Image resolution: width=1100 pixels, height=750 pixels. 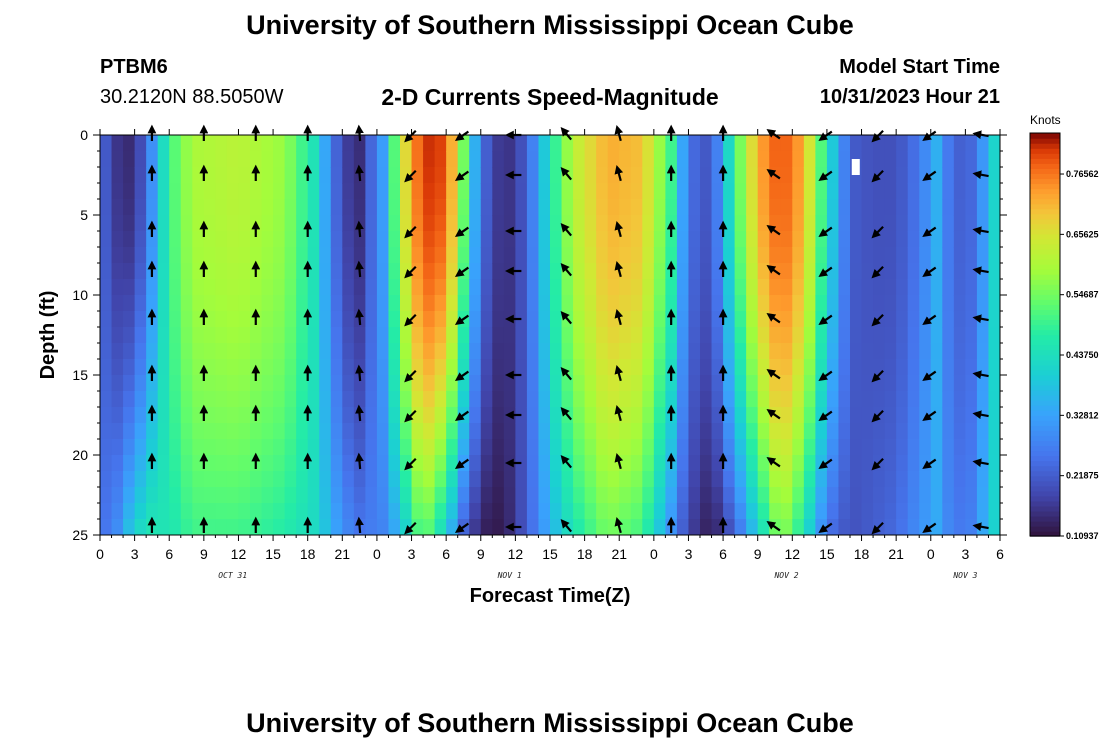 I want to click on missing-data-marker, so click(x=855, y=167).